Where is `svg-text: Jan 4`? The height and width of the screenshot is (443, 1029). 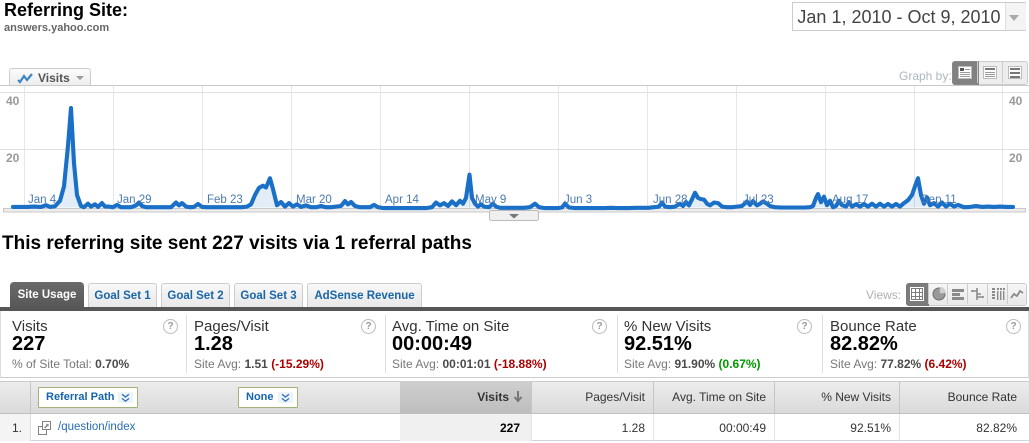 svg-text: Jan 4 is located at coordinates (42, 200).